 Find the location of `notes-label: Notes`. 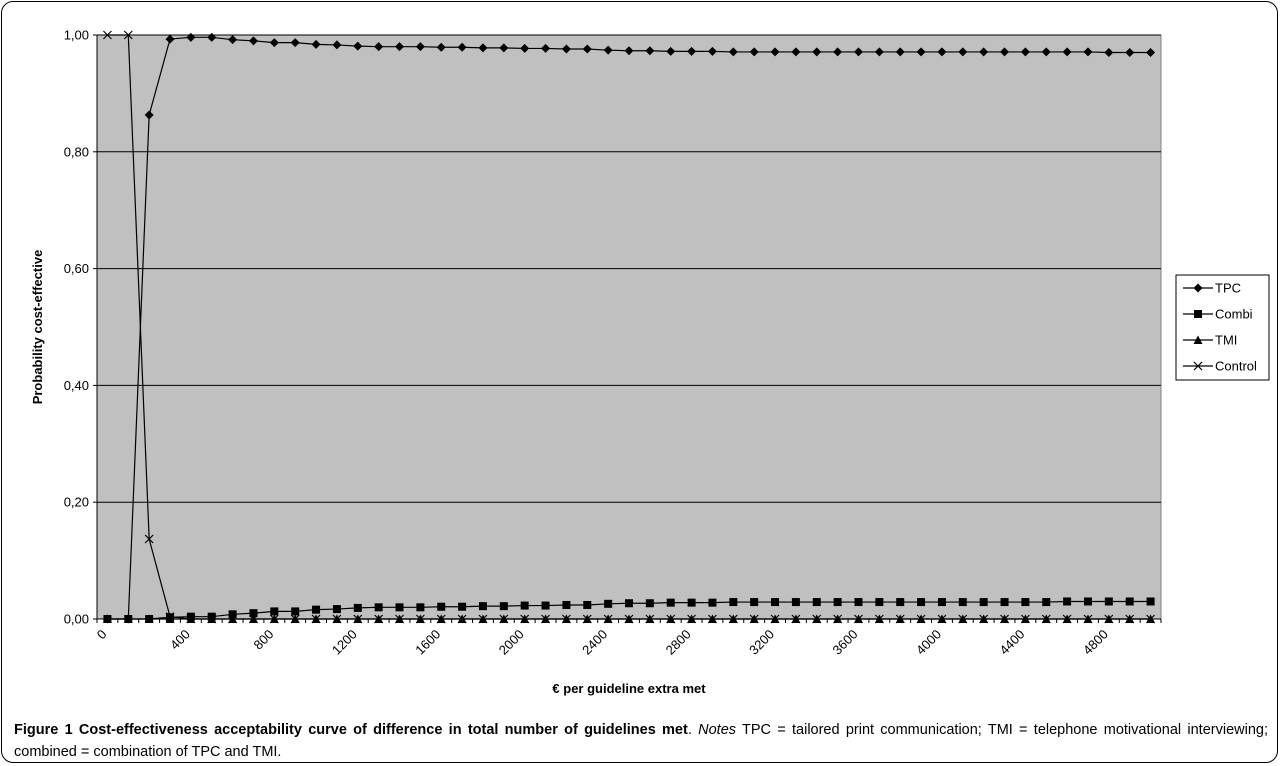

notes-label: Notes is located at coordinates (717, 730).